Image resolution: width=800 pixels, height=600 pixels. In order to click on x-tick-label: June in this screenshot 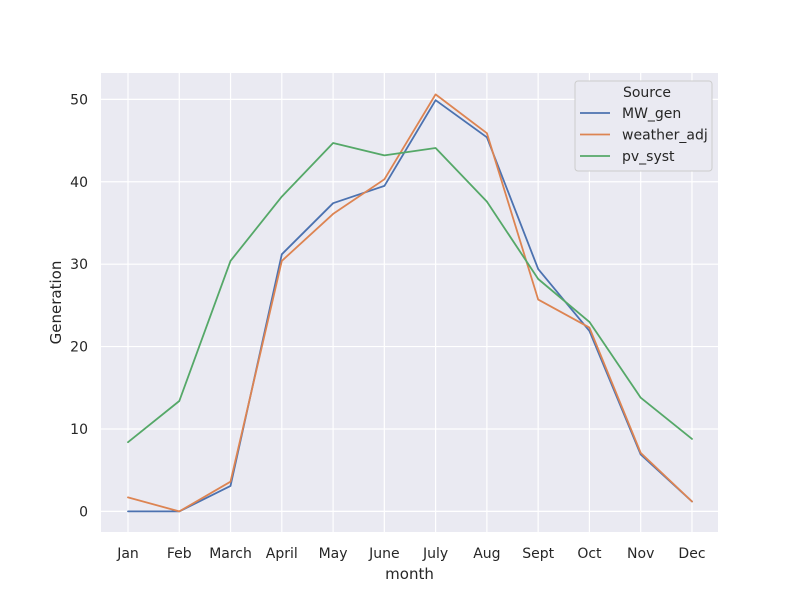, I will do `click(384, 554)`.